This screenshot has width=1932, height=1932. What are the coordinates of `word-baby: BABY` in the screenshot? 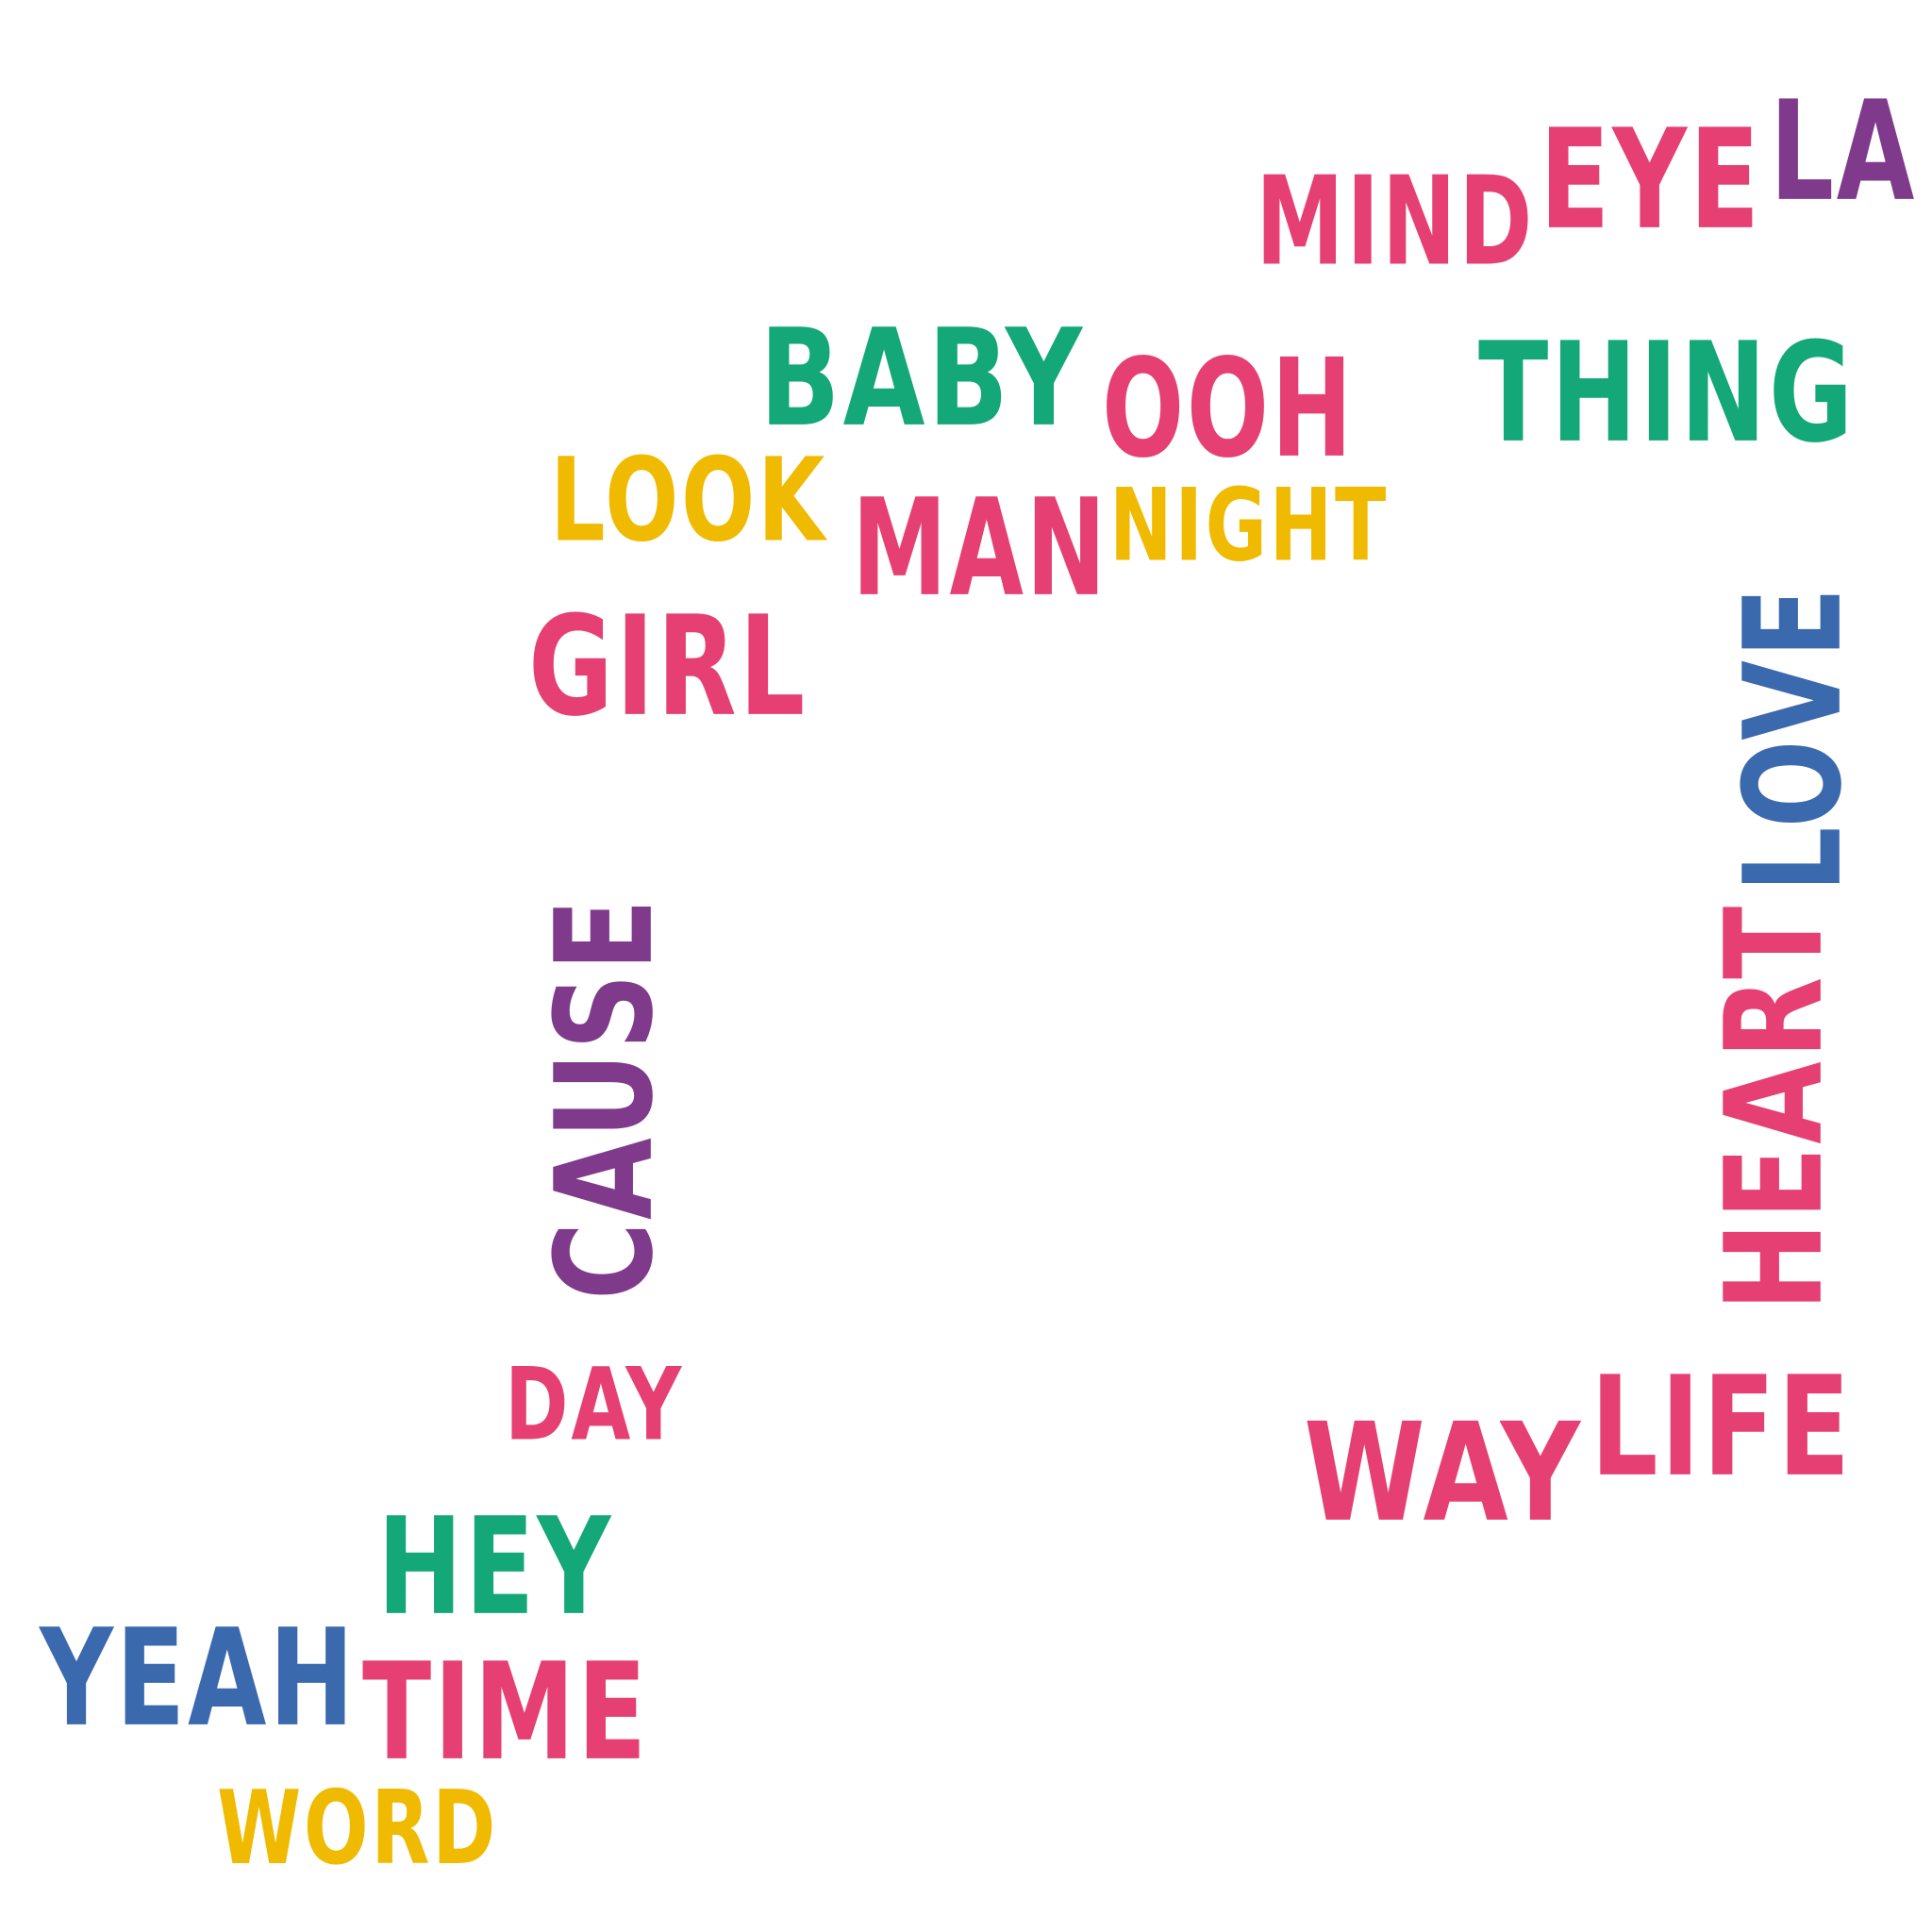 It's located at (922, 378).